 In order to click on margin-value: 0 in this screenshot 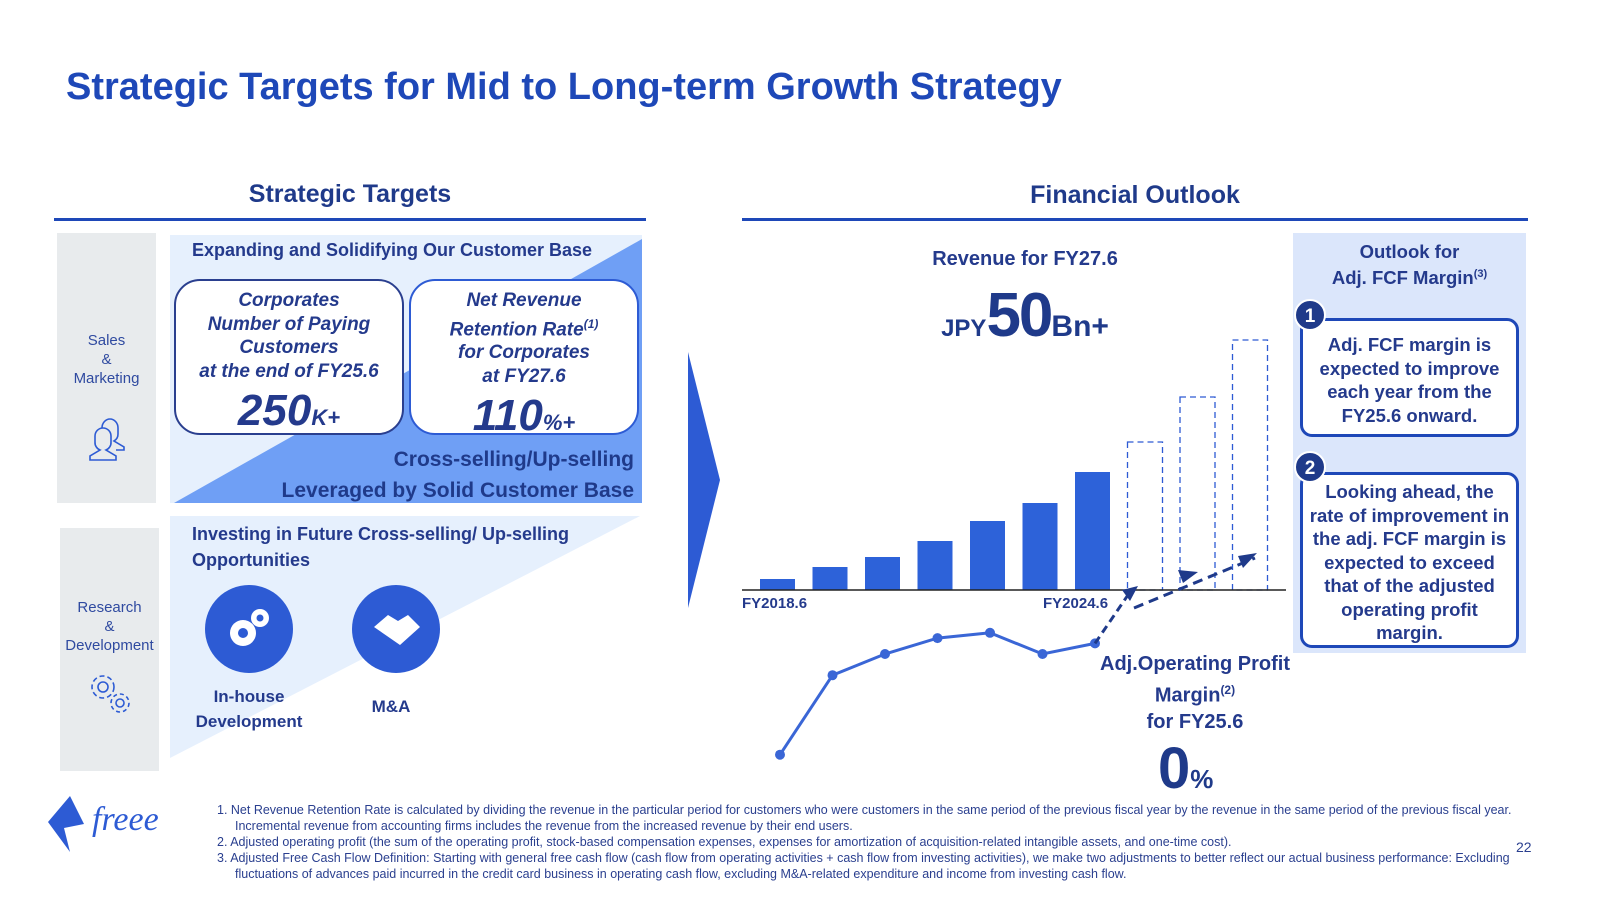, I will do `click(1174, 768)`.